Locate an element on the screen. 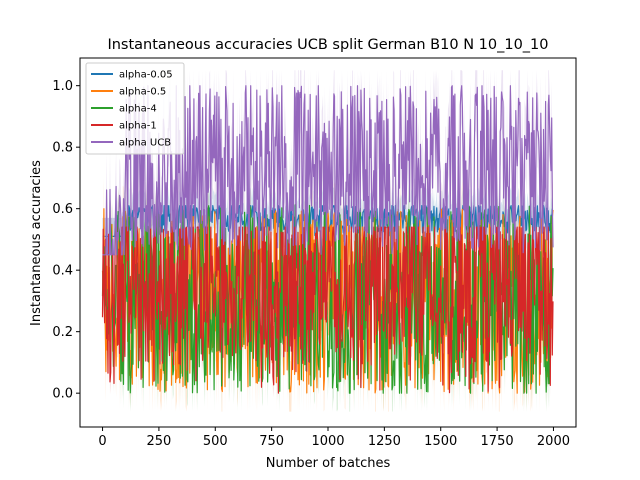 Image resolution: width=640 pixels, height=480 pixels. y-tick-label: 0.2 is located at coordinates (62, 332).